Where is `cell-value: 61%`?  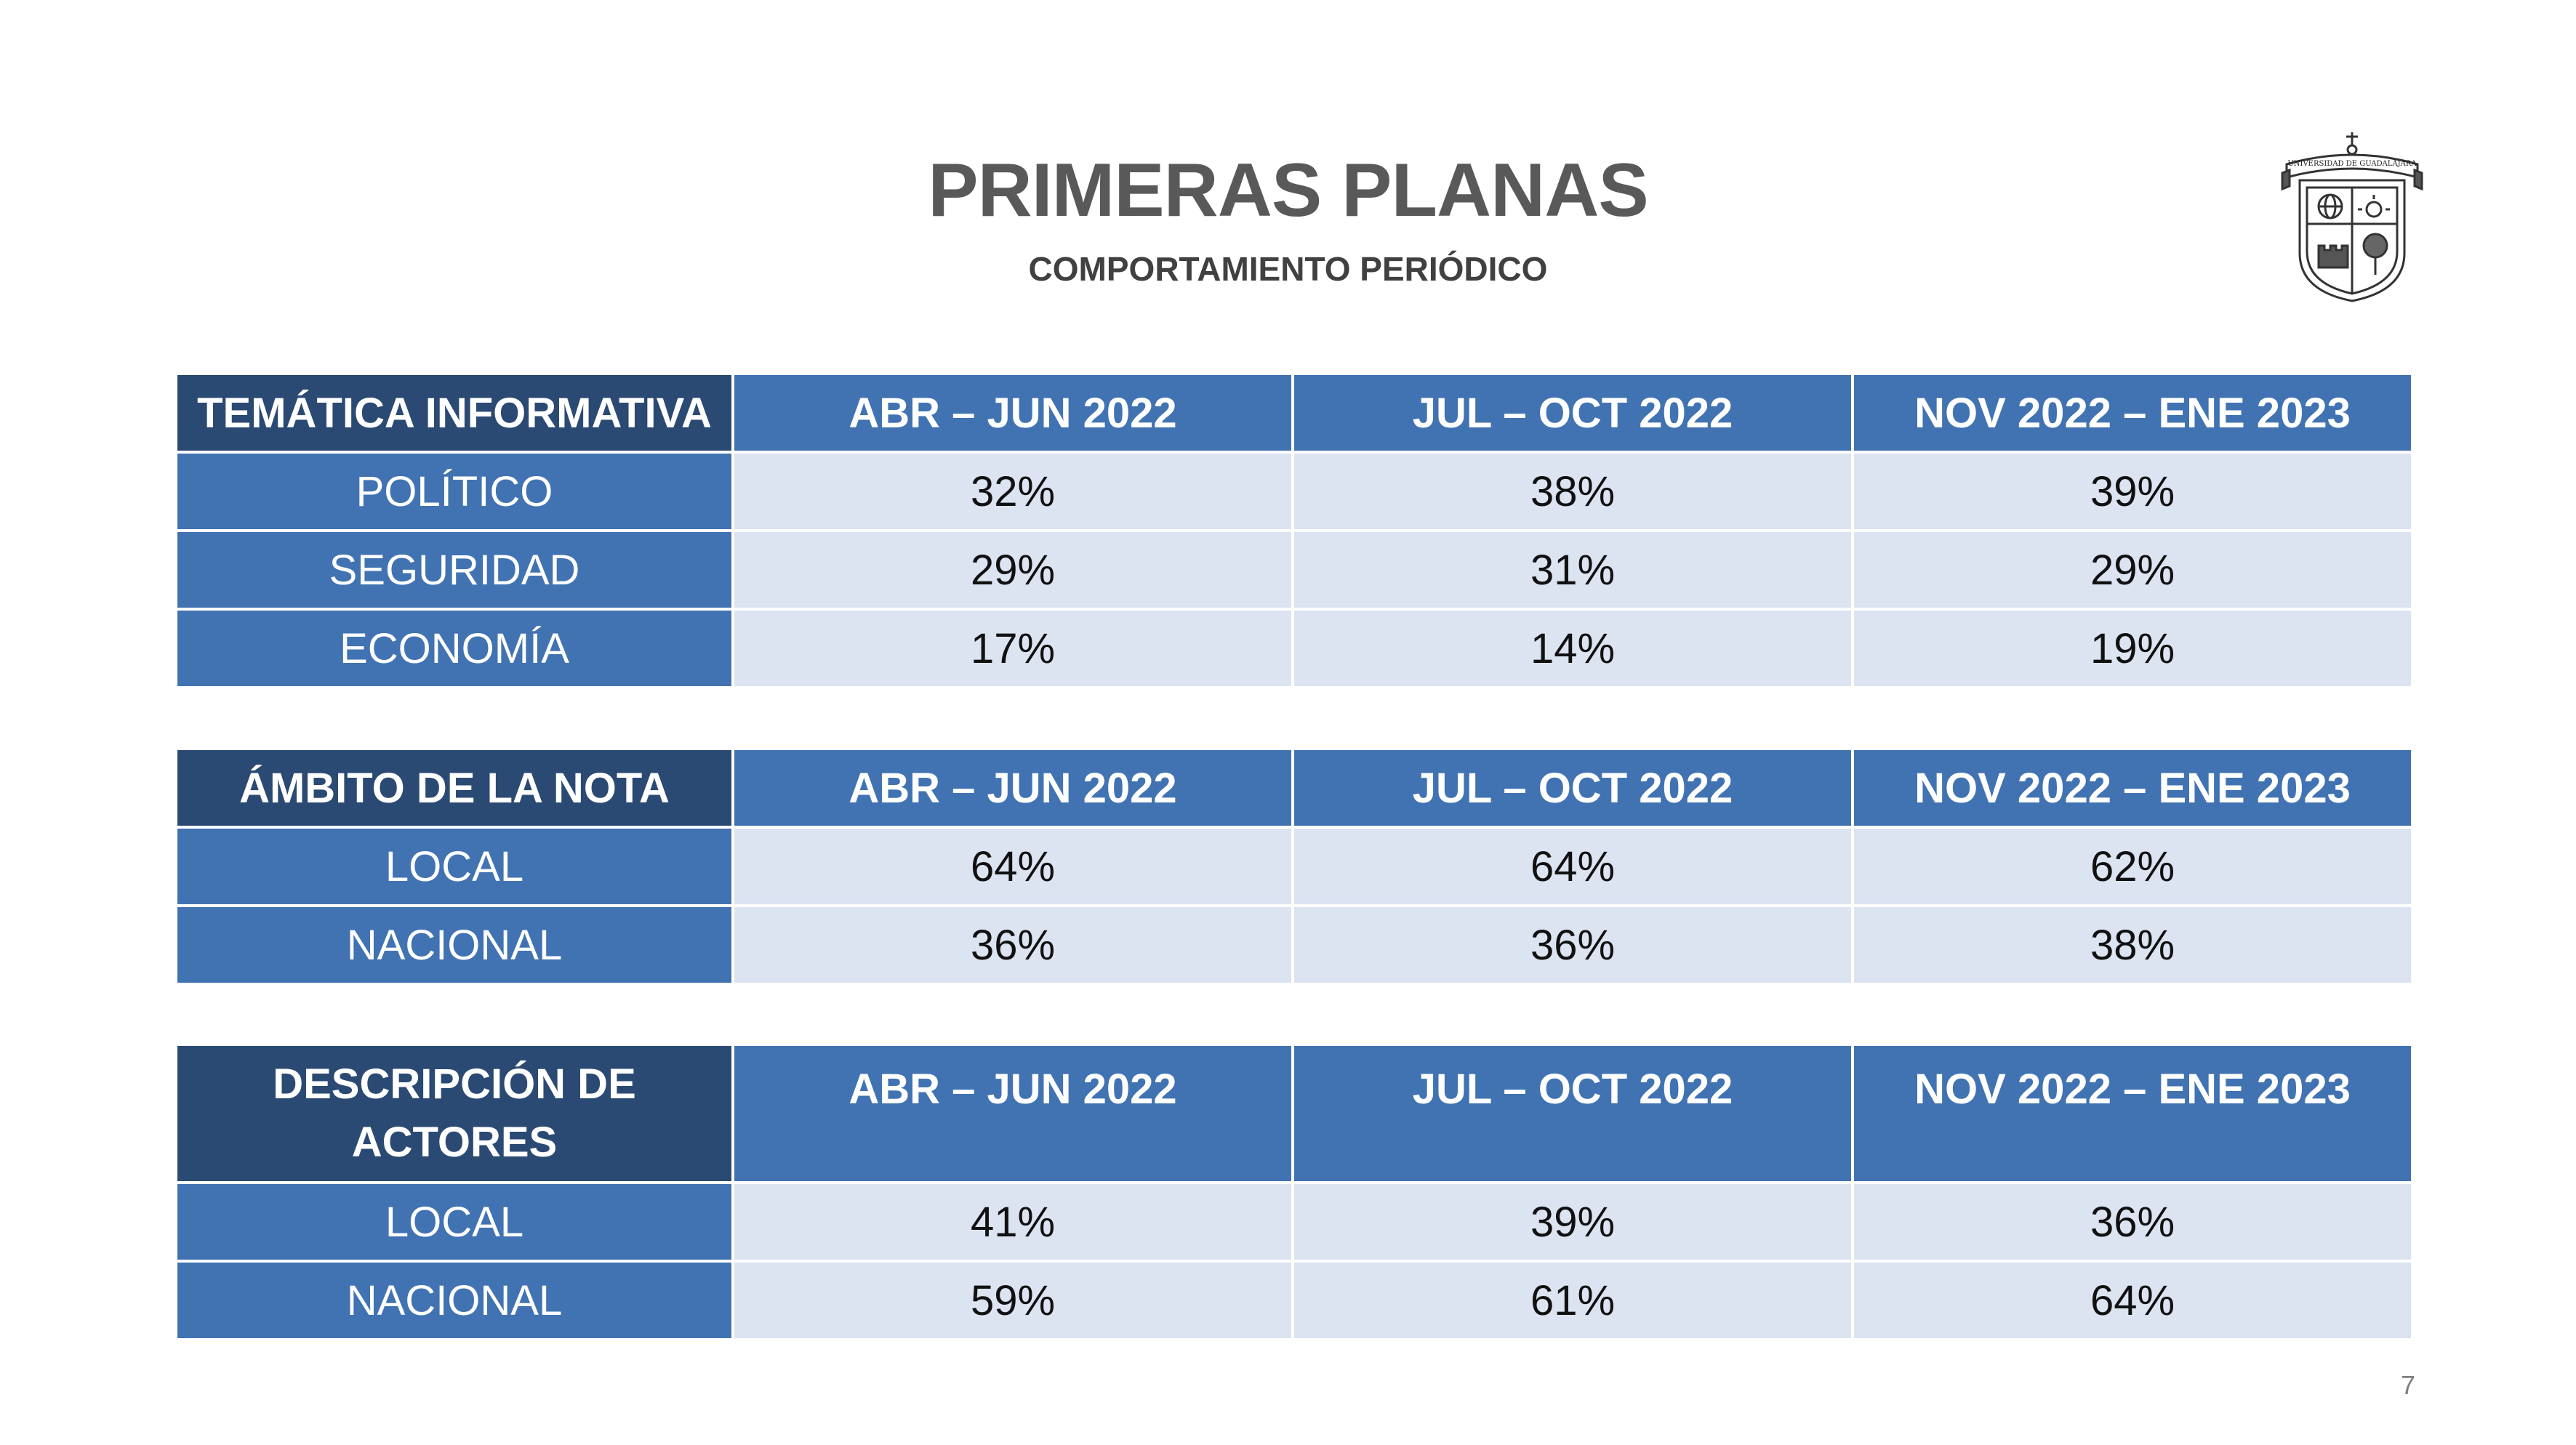 cell-value: 61% is located at coordinates (1572, 1300).